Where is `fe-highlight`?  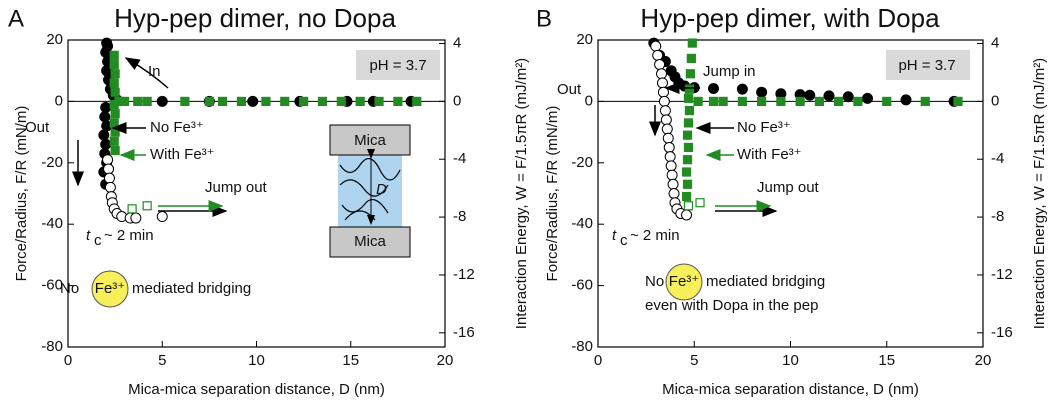
fe-highlight is located at coordinates (110, 289).